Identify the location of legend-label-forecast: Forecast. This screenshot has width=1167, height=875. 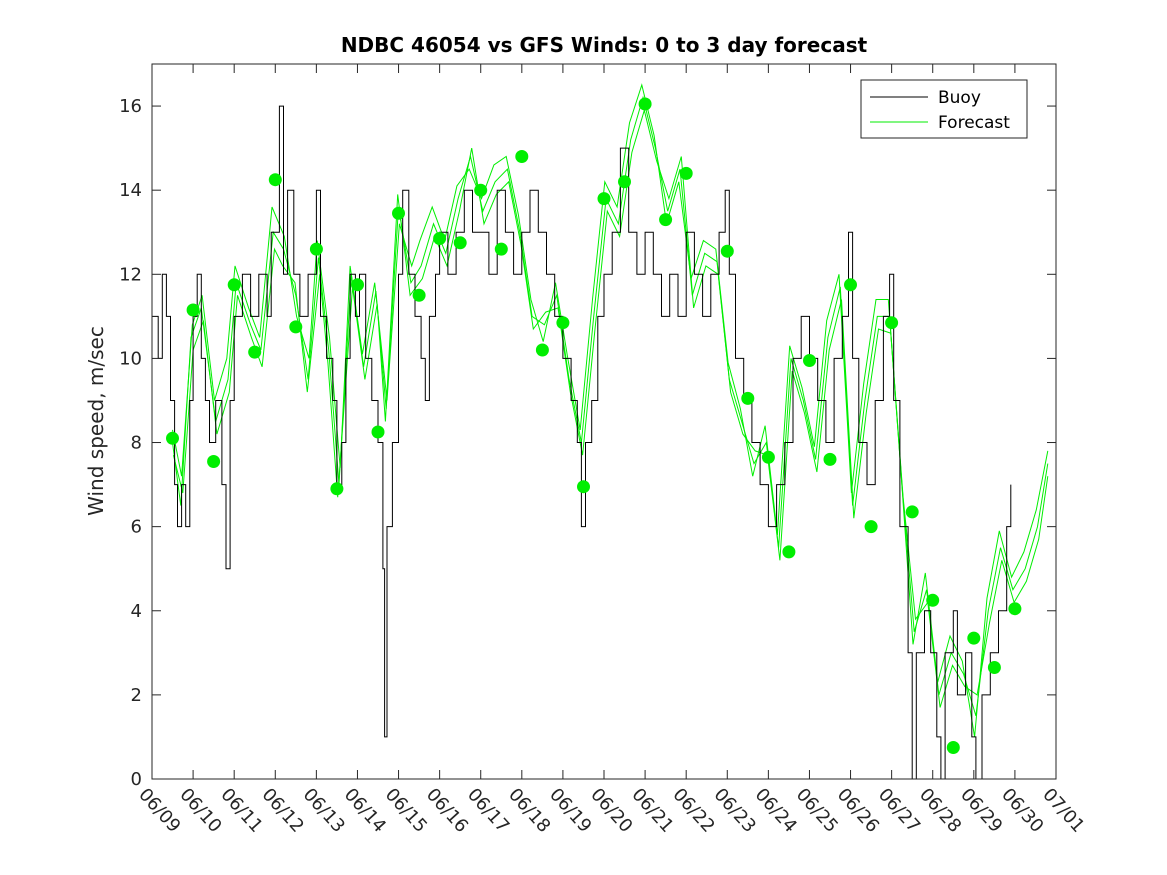
(974, 123).